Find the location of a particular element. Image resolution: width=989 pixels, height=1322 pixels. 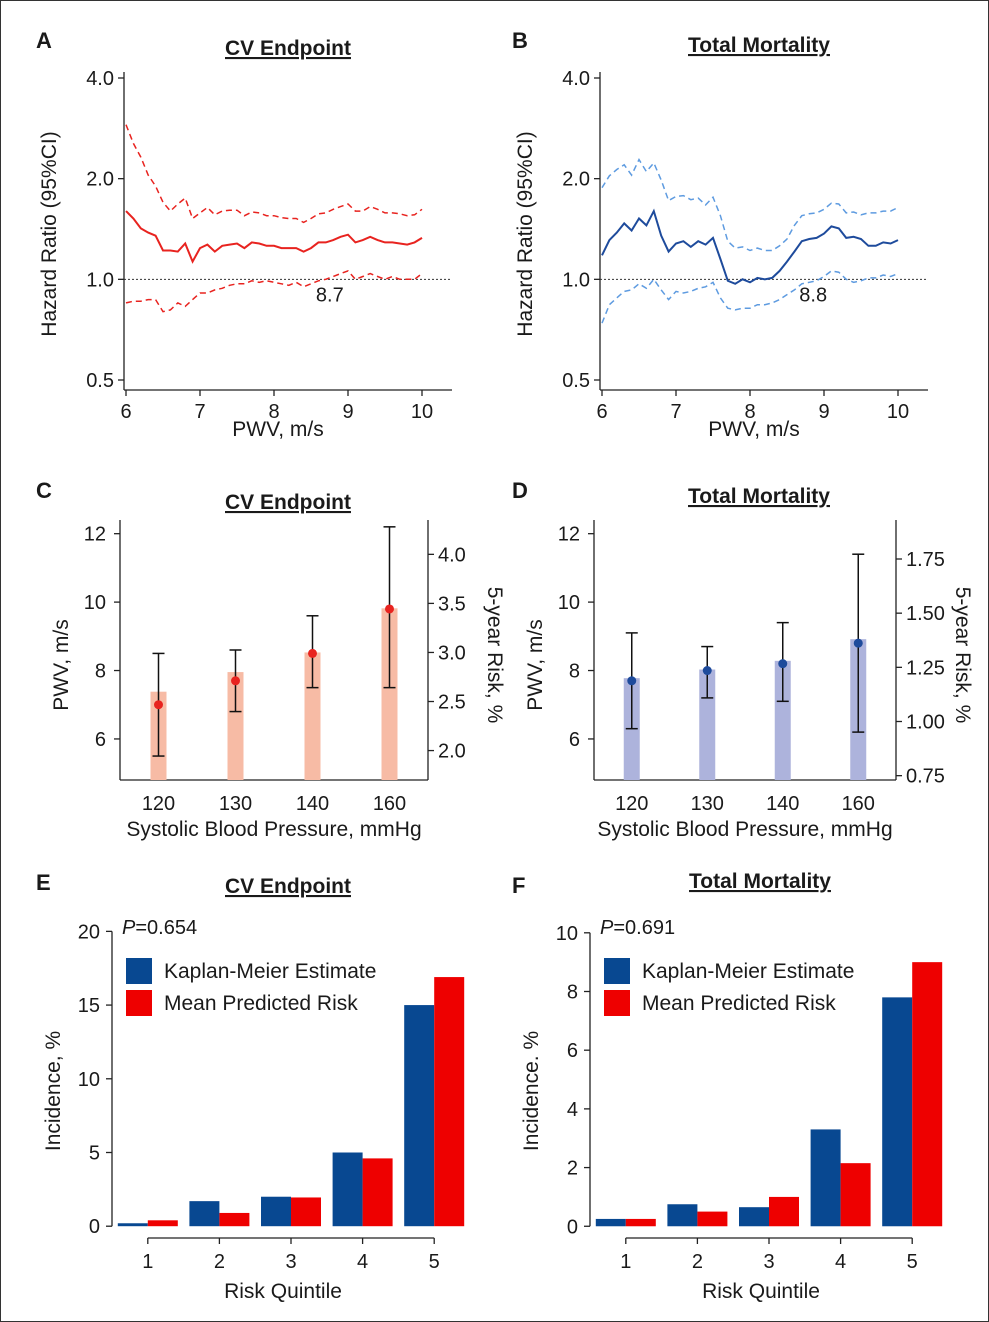

y-tick-label: 12 is located at coordinates (569, 535).